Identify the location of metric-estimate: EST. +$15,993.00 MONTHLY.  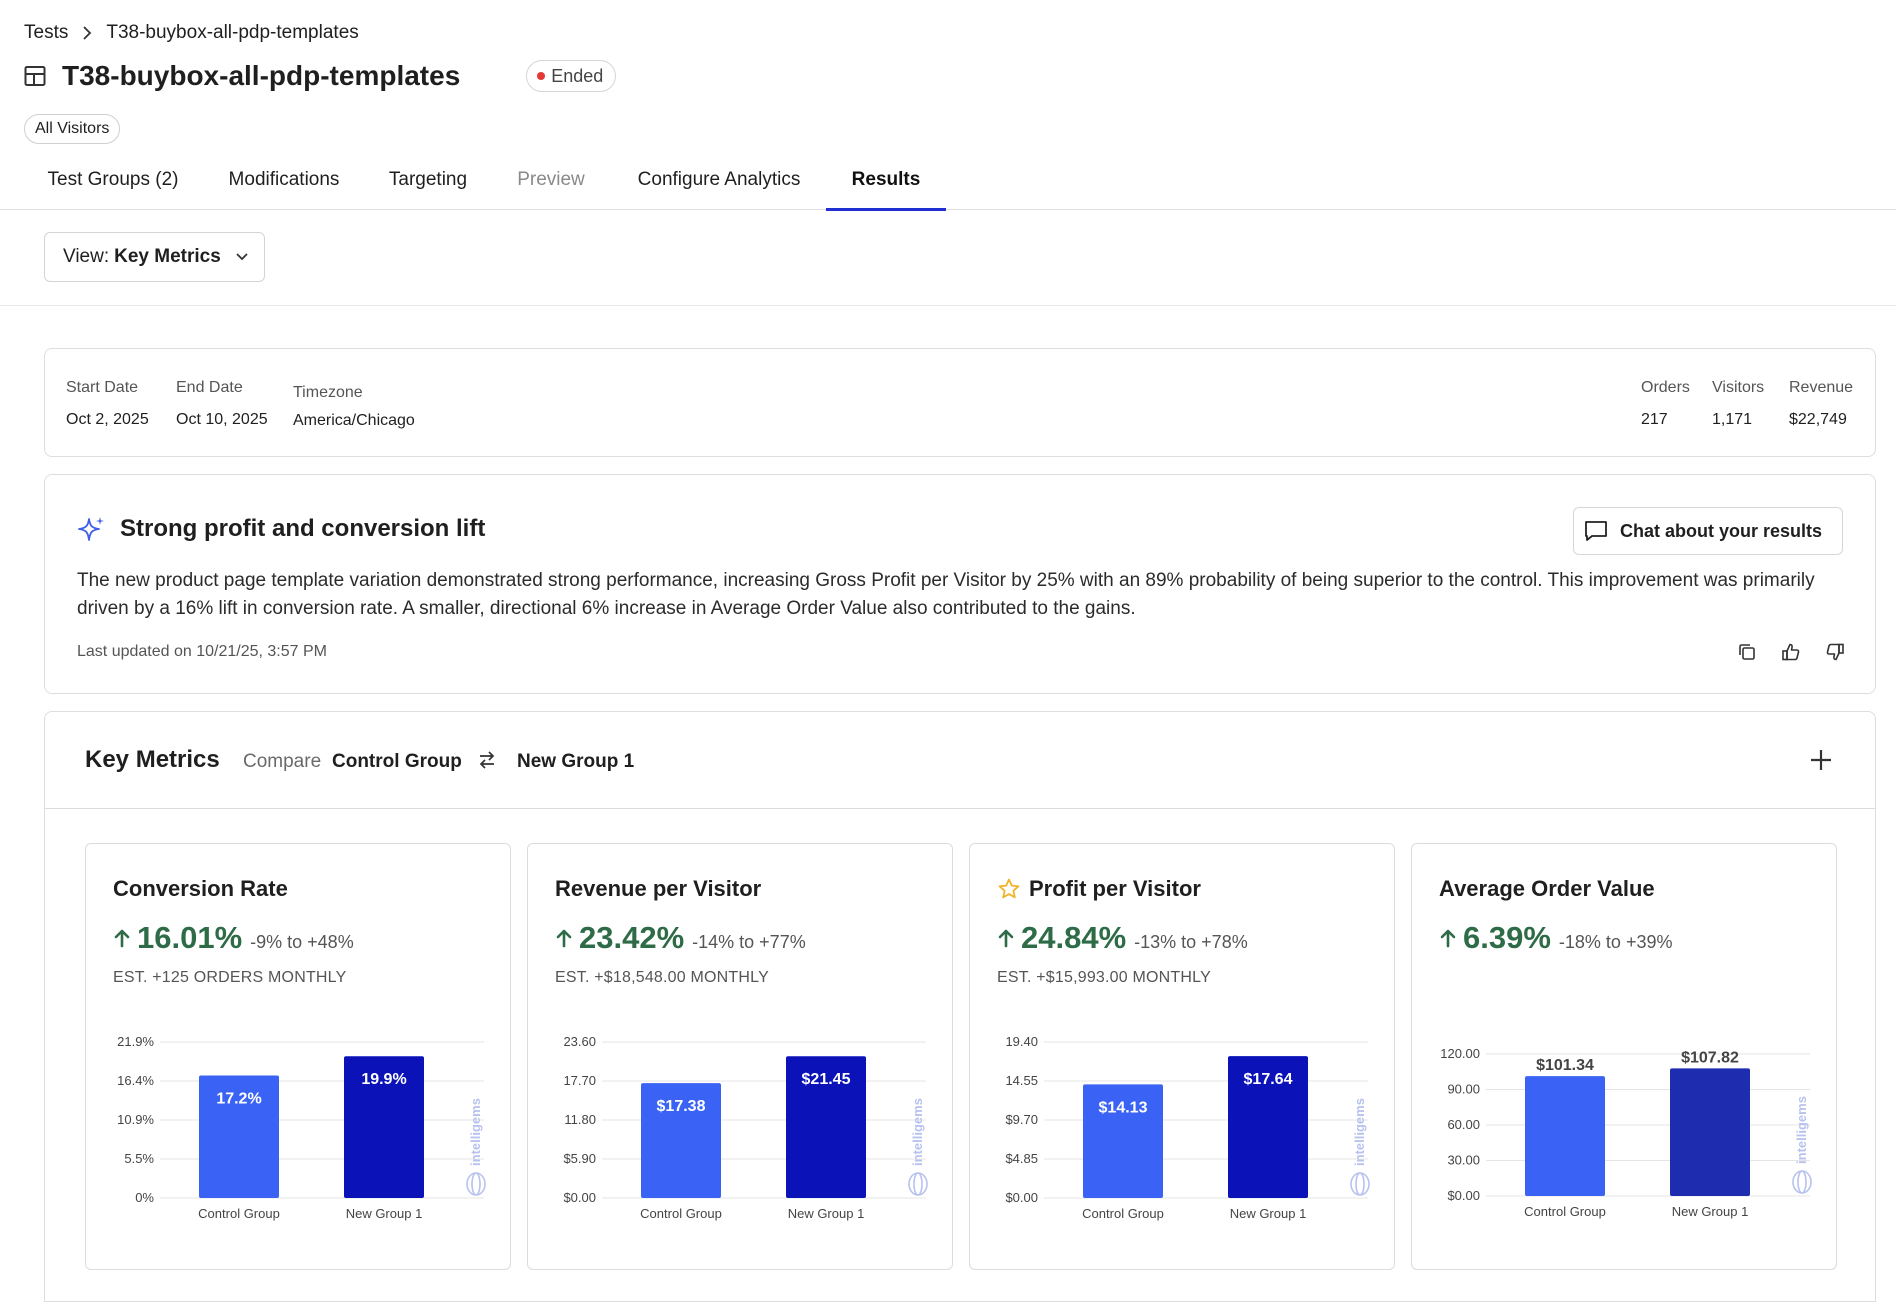
(1104, 977).